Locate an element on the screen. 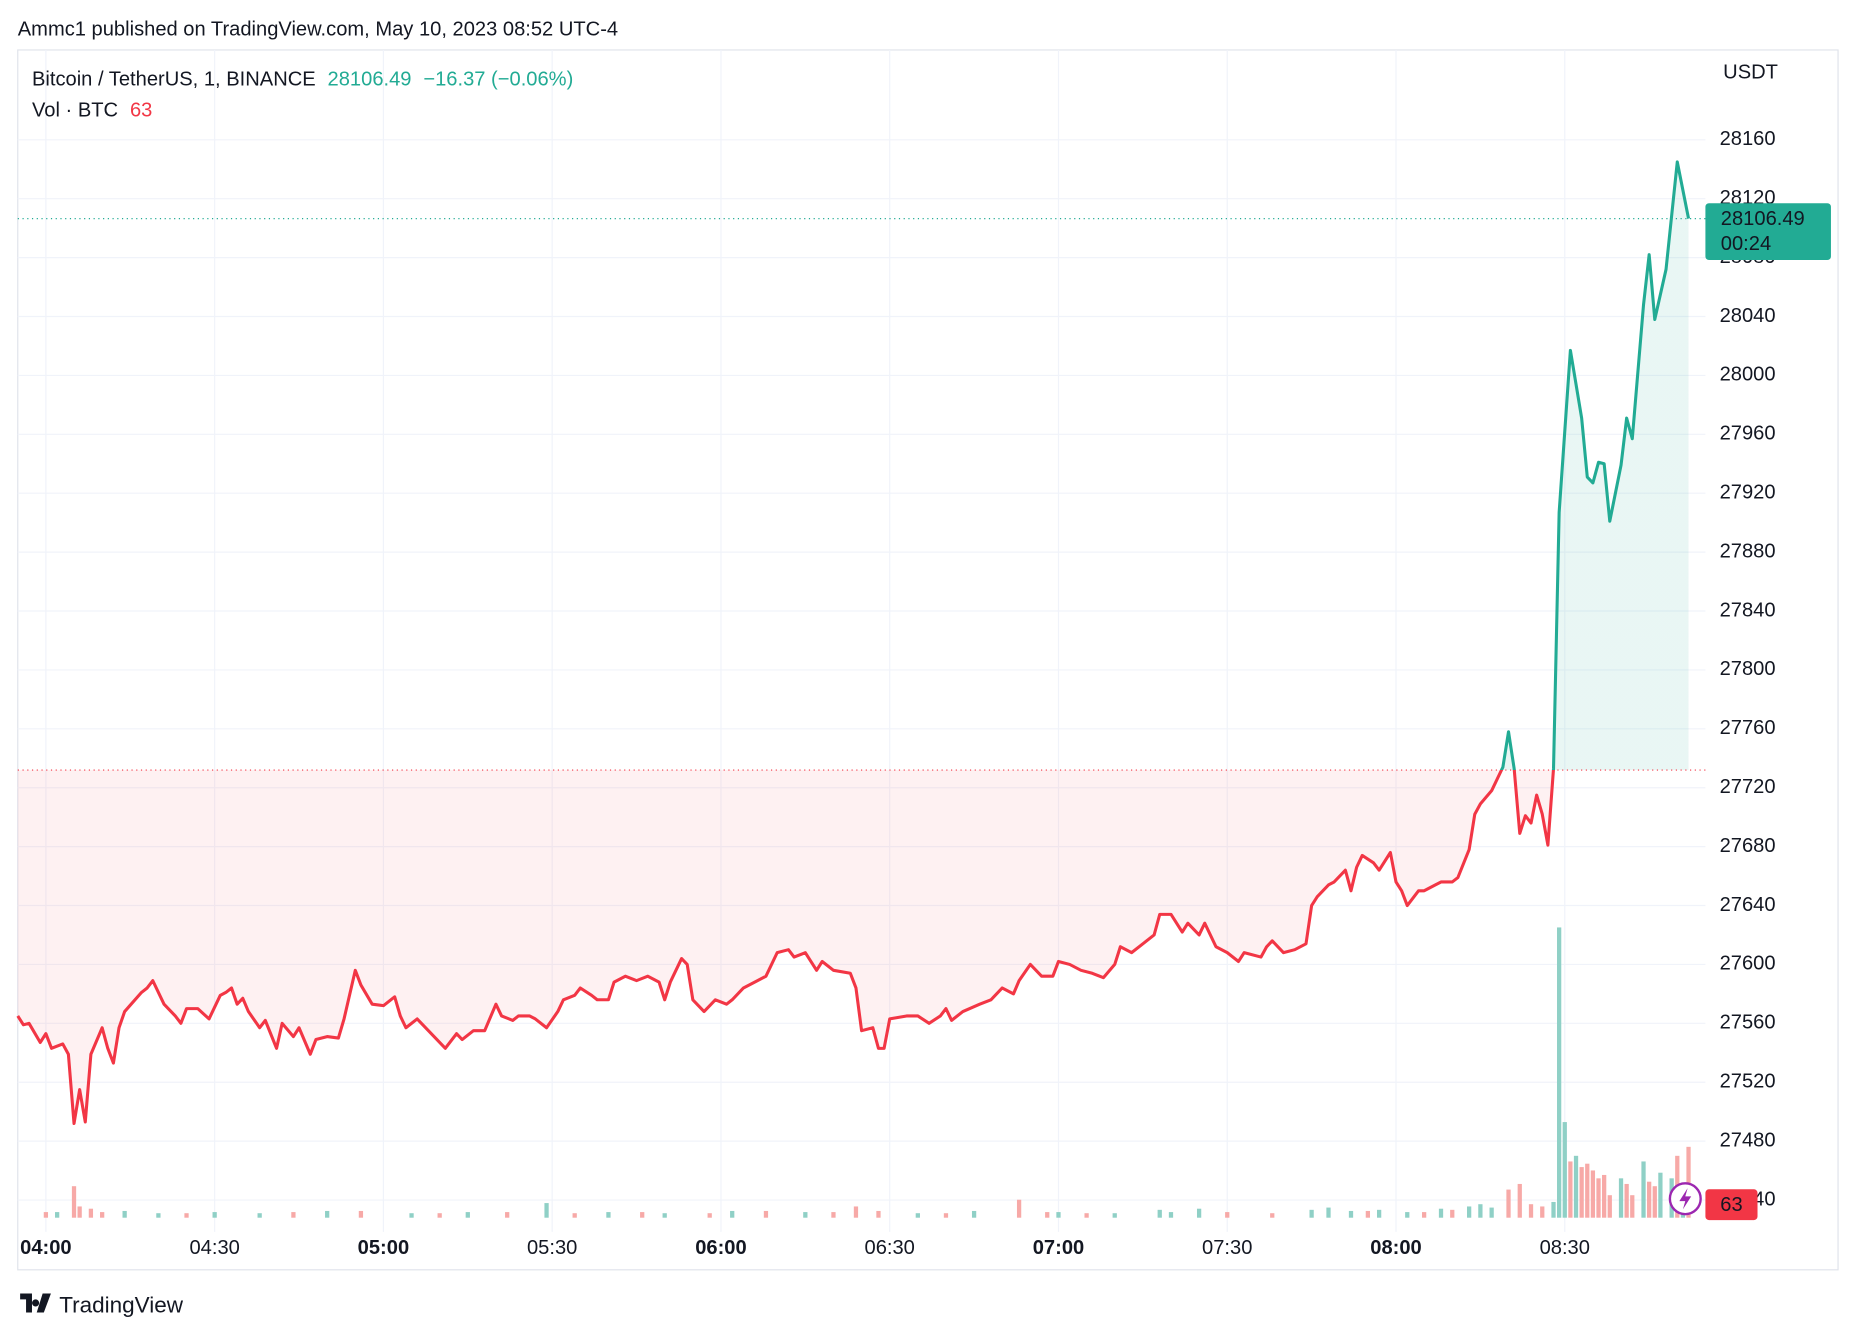  x-tick-label: 04:00 is located at coordinates (45, 1248).